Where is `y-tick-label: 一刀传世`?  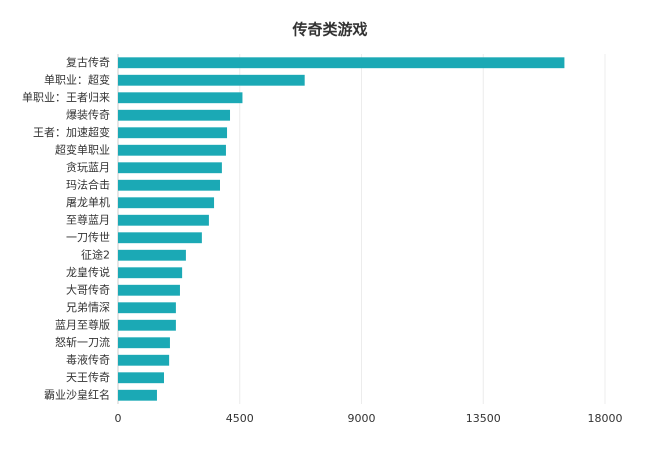 y-tick-label: 一刀传世 is located at coordinates (88, 237).